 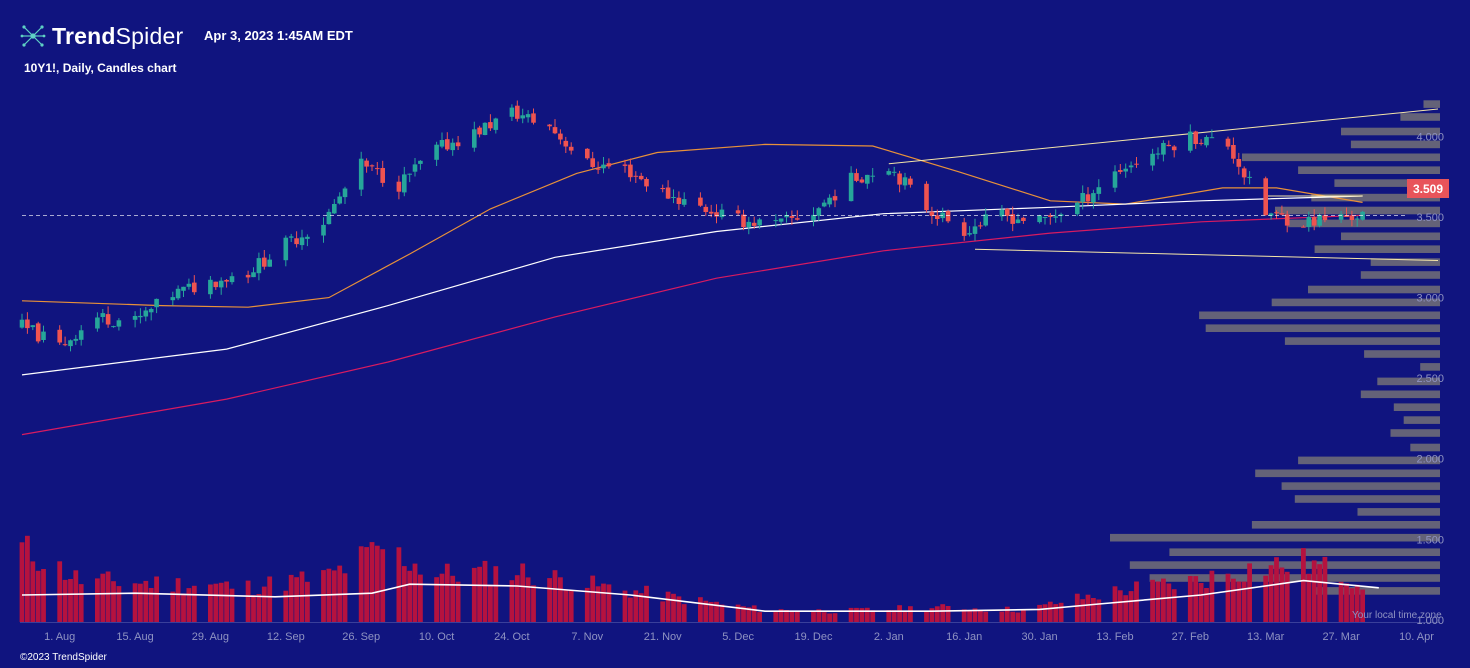 I want to click on brand-logo: TrendSpider, so click(x=101, y=36).